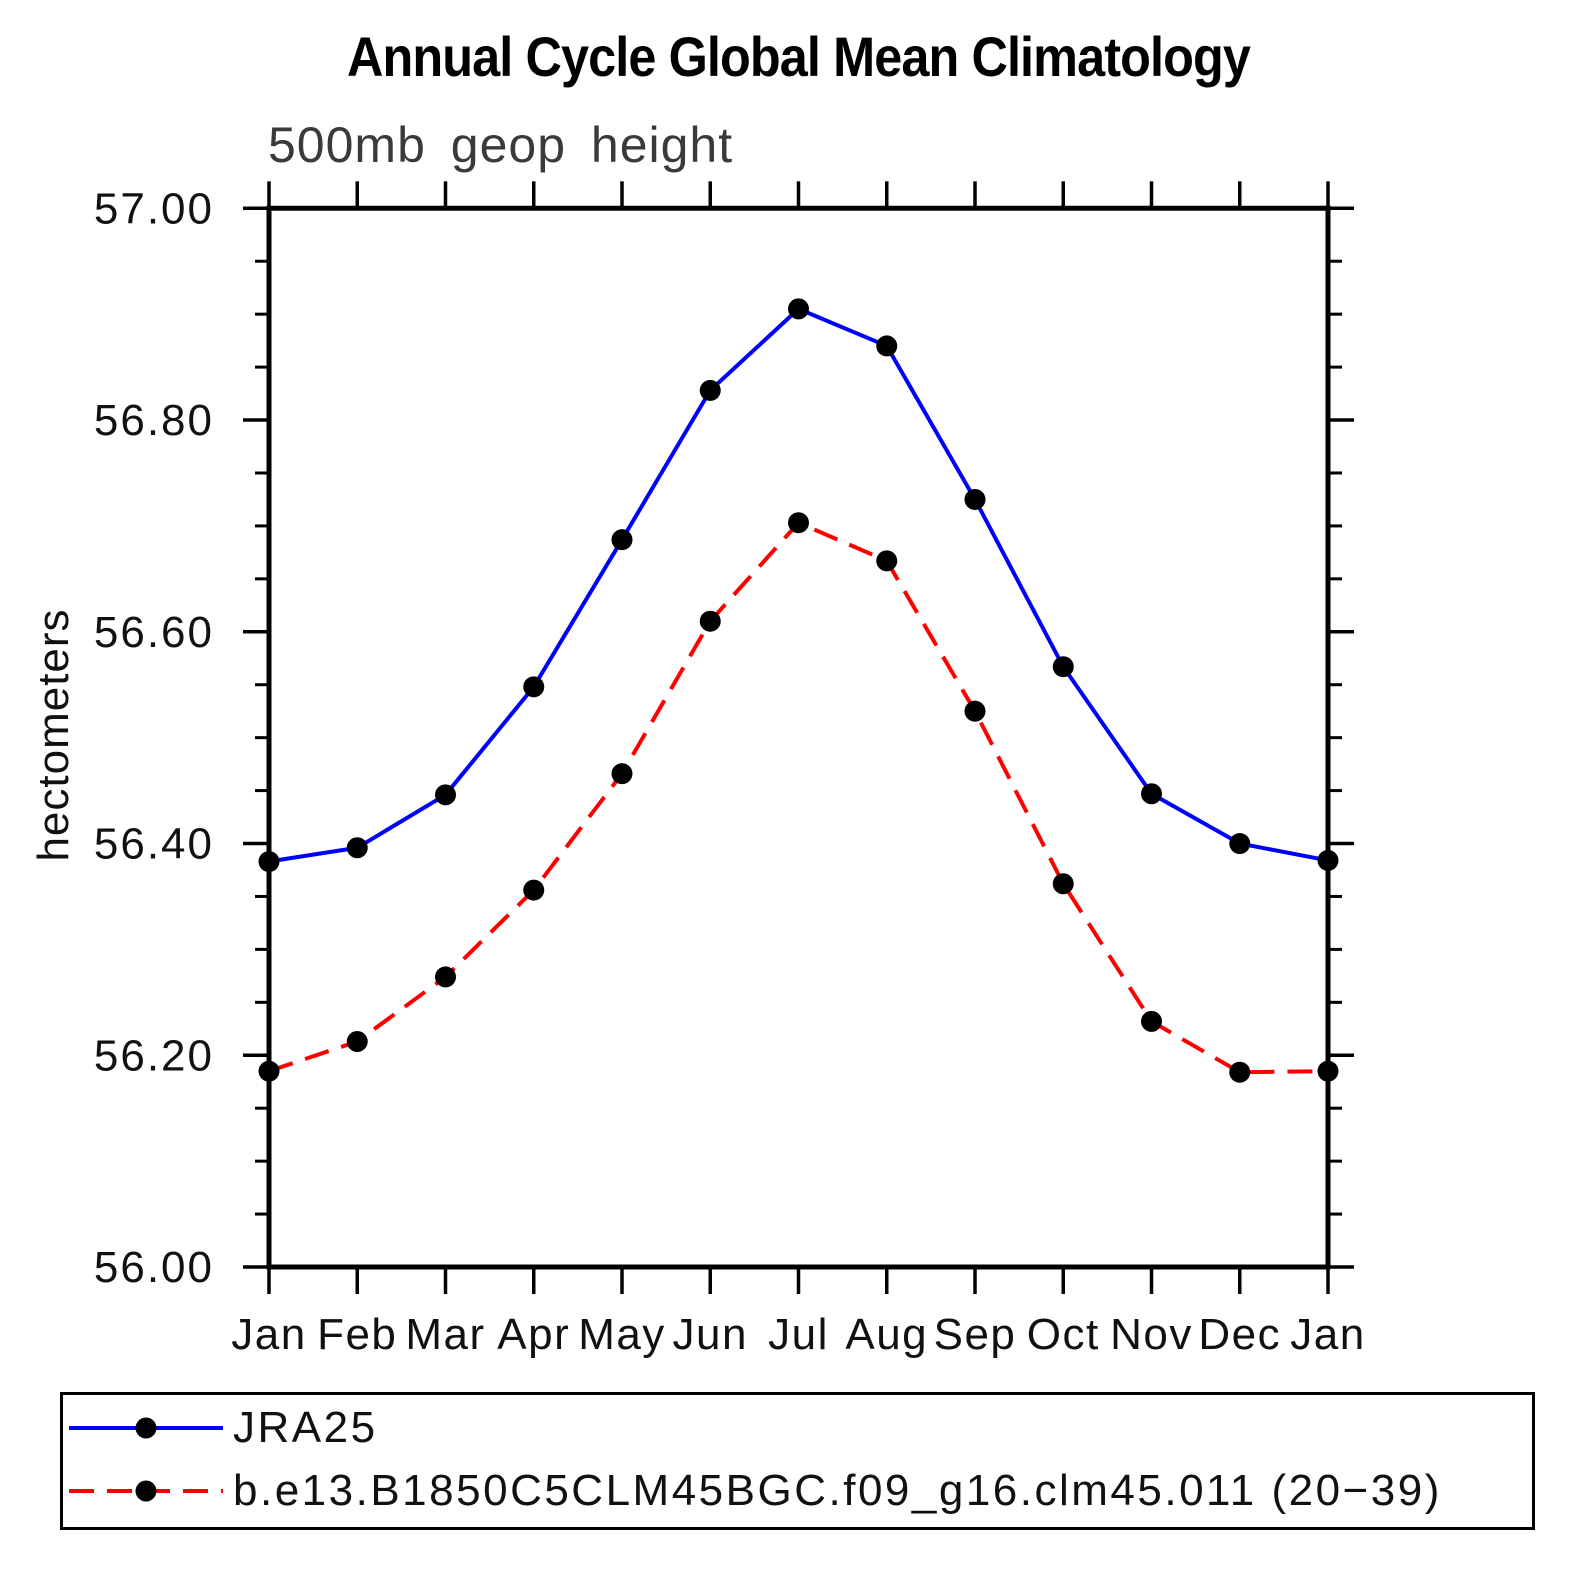  I want to click on legend-item-jra25: JRA25, so click(222, 1428).